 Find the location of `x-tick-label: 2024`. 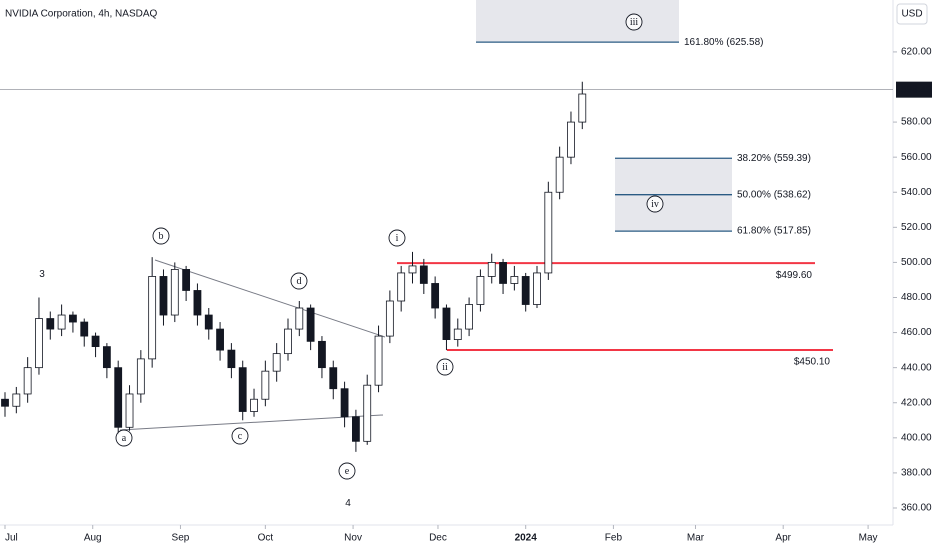

x-tick-label: 2024 is located at coordinates (526, 538).